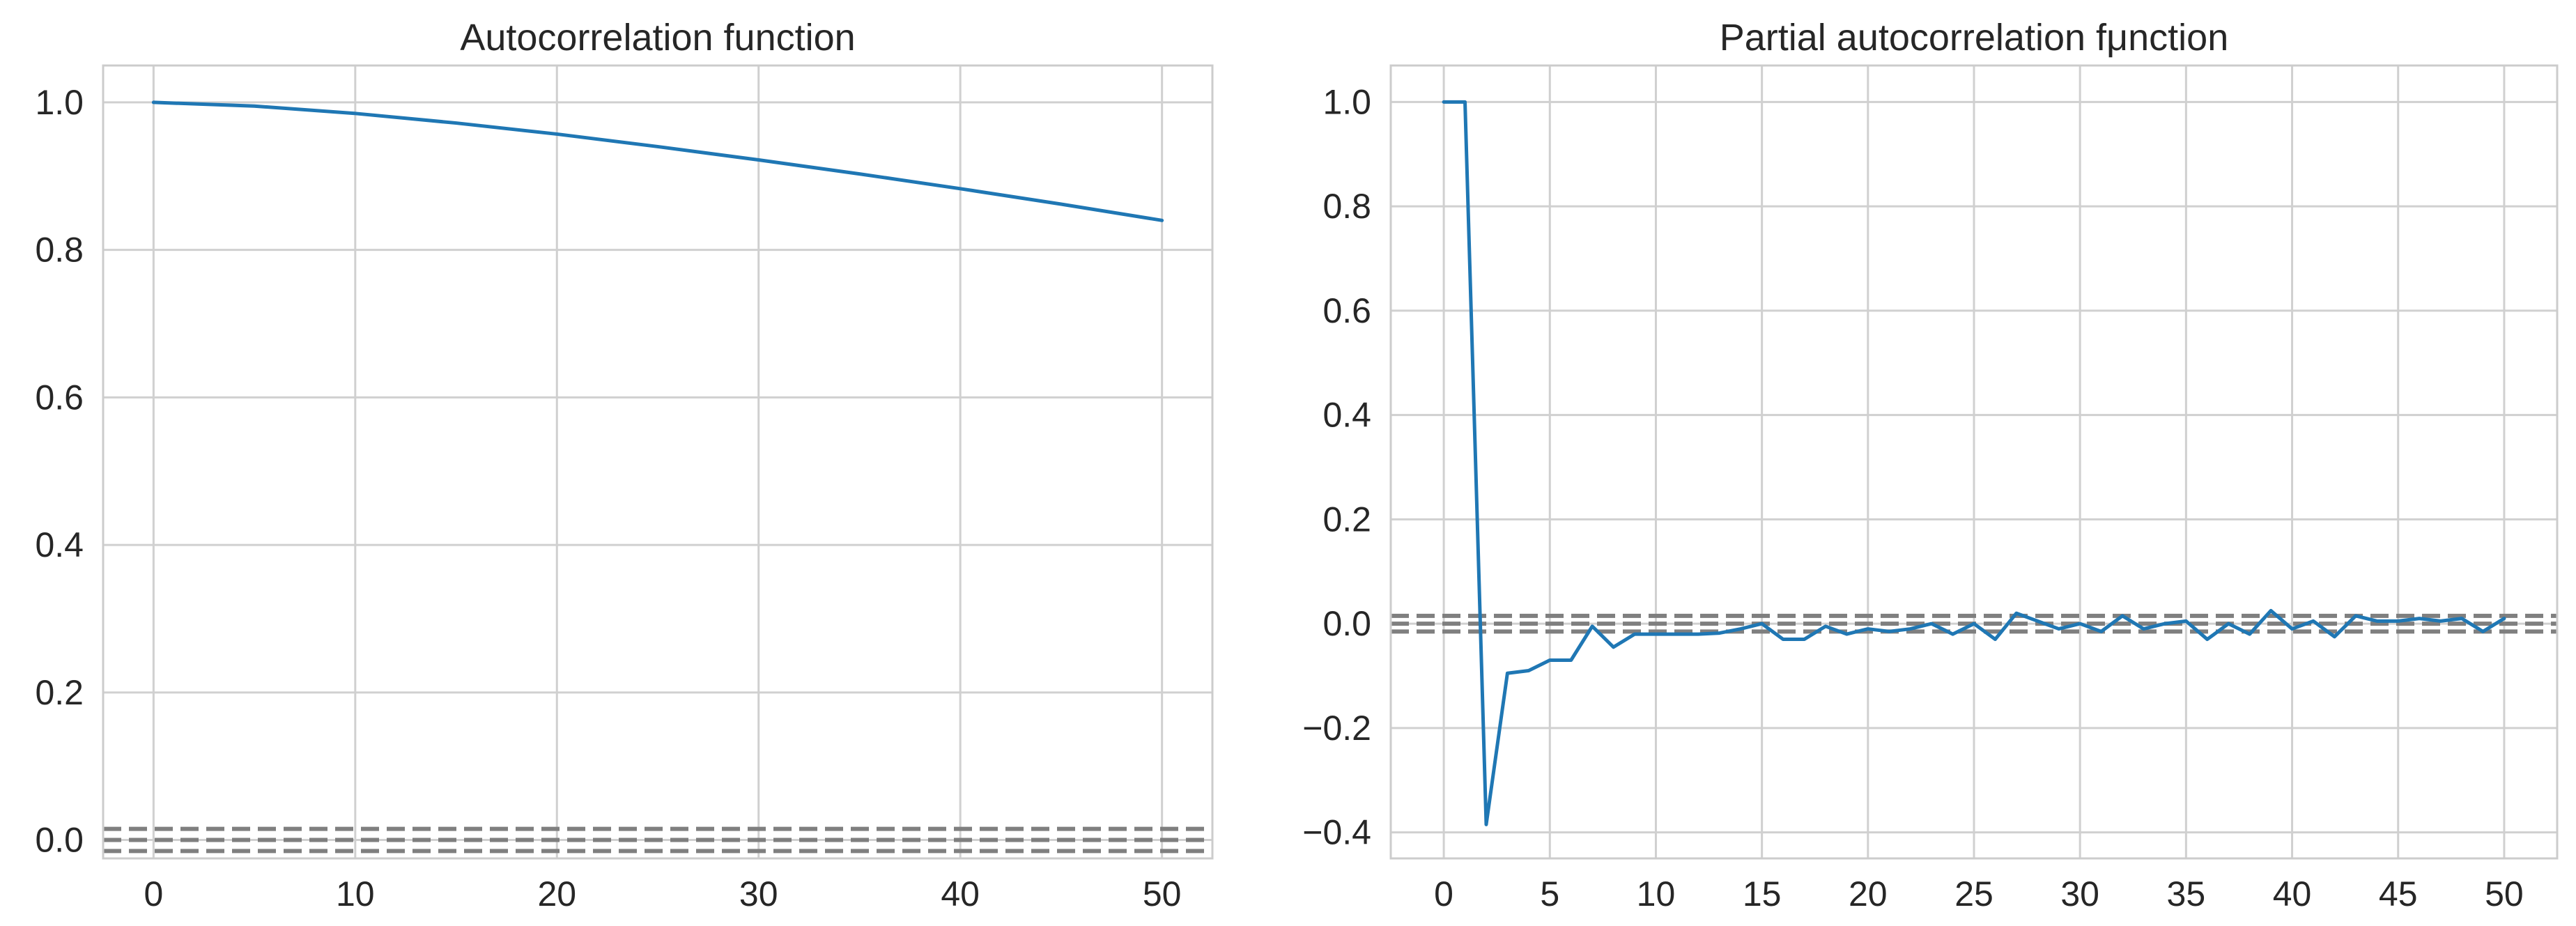 The width and height of the screenshot is (2576, 926). What do you see at coordinates (59, 841) in the screenshot?
I see `acf-y-tick-label: 0.0` at bounding box center [59, 841].